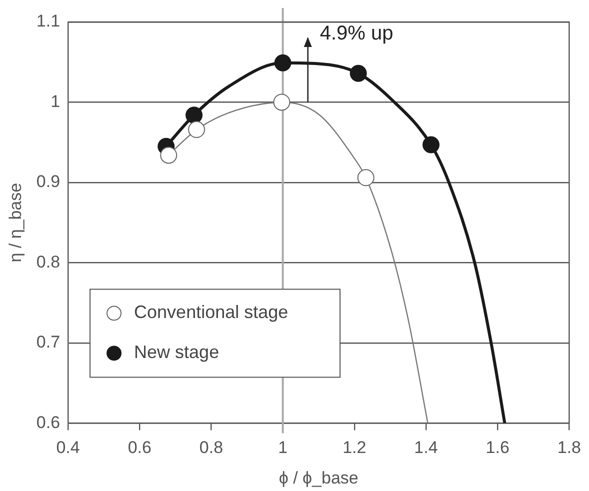 This screenshot has height=491, width=589. I want to click on x-tick-label: 1.8, so click(569, 448).